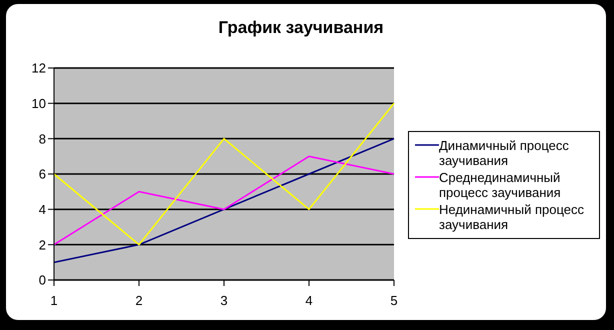 This screenshot has width=614, height=330. What do you see at coordinates (394, 300) in the screenshot?
I see `x-tick-label: 5` at bounding box center [394, 300].